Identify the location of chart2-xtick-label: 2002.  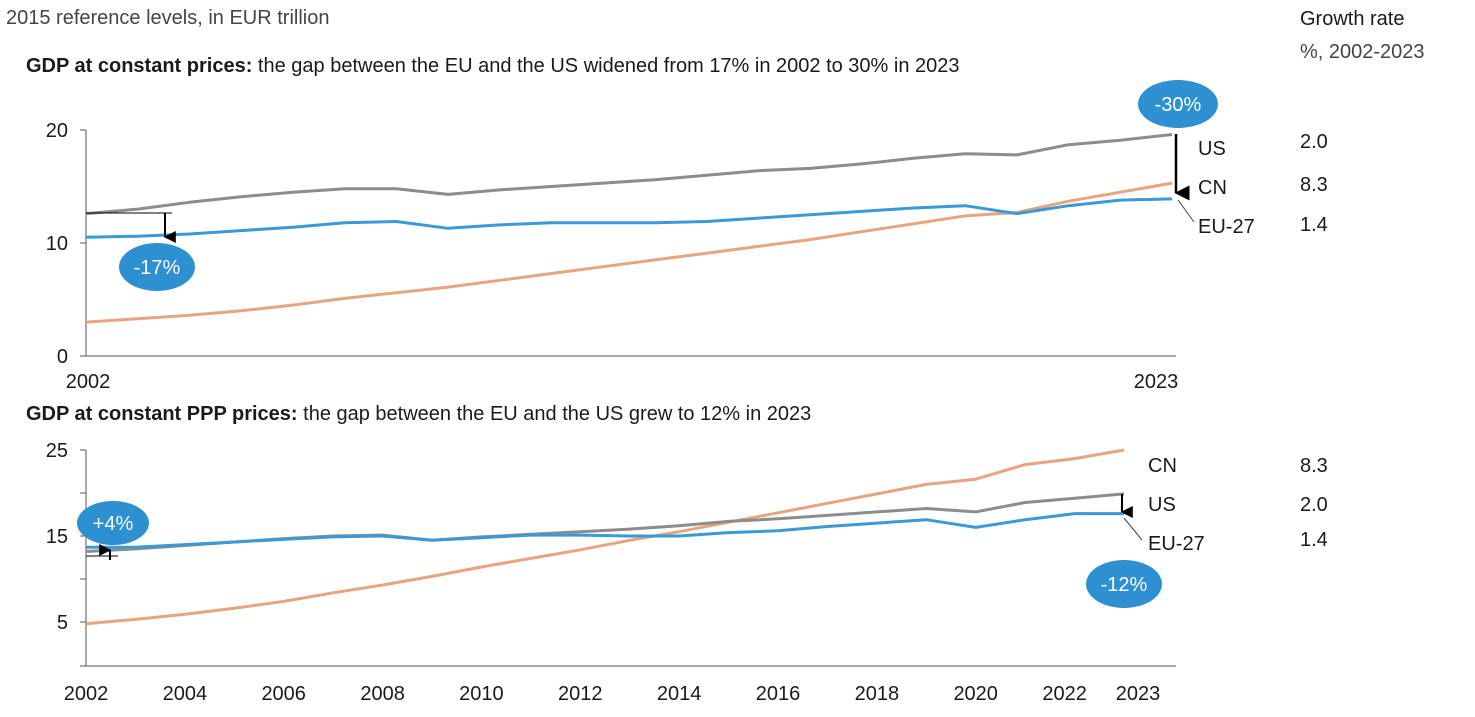
(86, 694).